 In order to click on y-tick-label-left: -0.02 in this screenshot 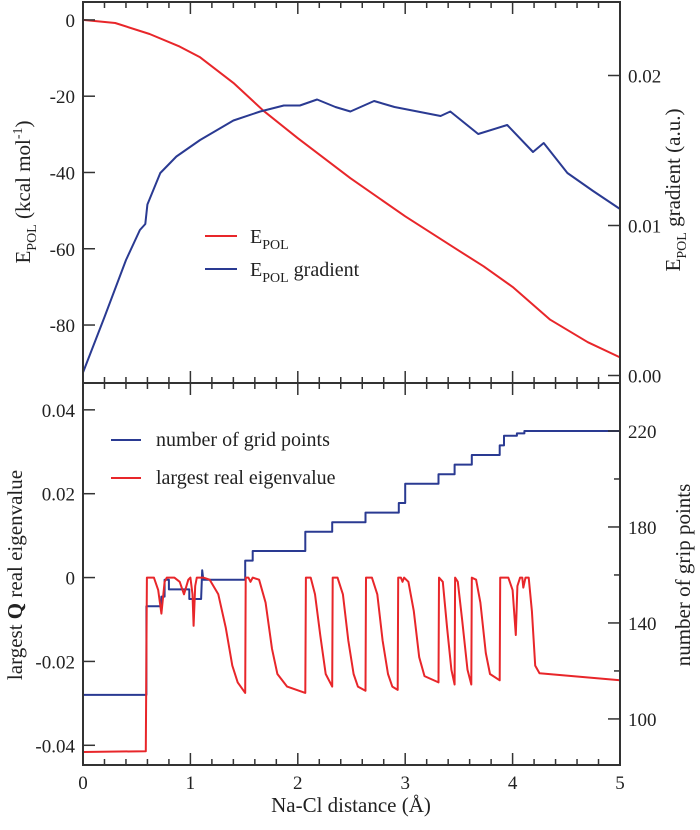, I will do `click(55, 662)`.